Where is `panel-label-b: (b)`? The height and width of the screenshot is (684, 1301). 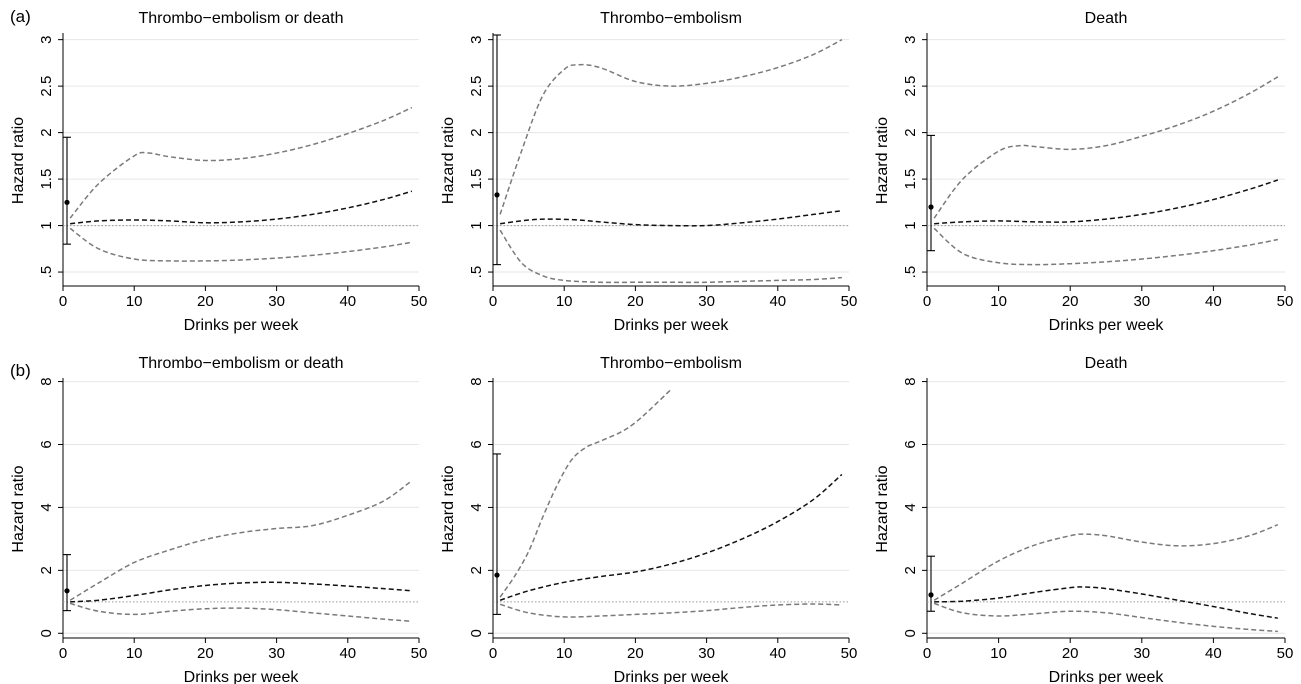
panel-label-b: (b) is located at coordinates (20, 370).